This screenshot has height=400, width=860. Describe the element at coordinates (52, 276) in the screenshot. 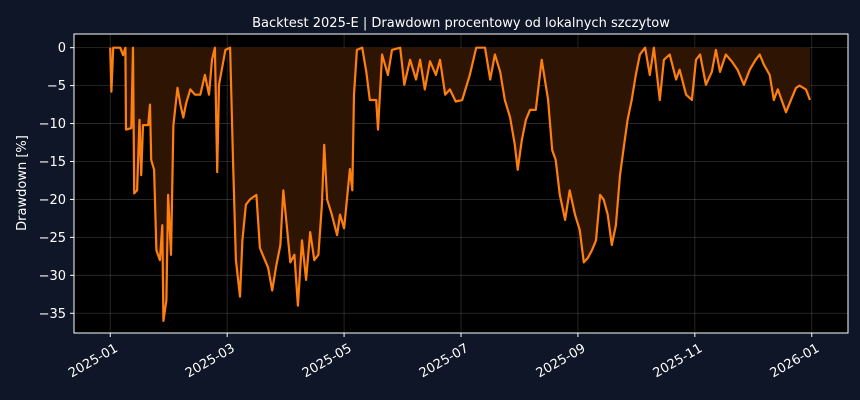

I see `y-tick-label: −30` at that location.